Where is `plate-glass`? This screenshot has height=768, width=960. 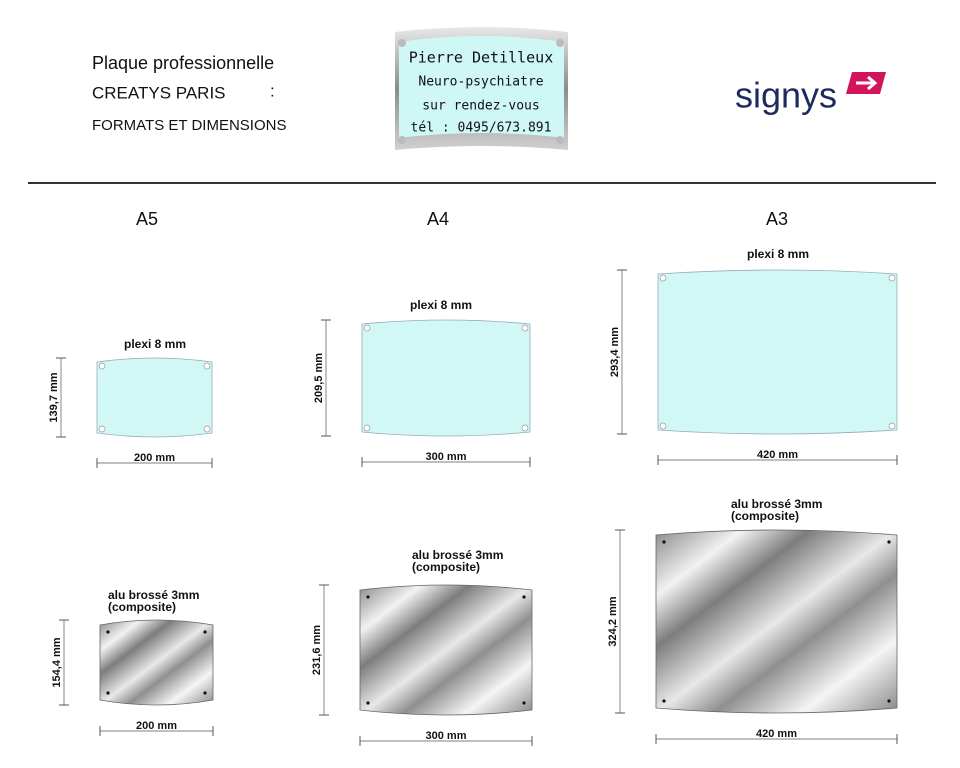 plate-glass is located at coordinates (481, 87).